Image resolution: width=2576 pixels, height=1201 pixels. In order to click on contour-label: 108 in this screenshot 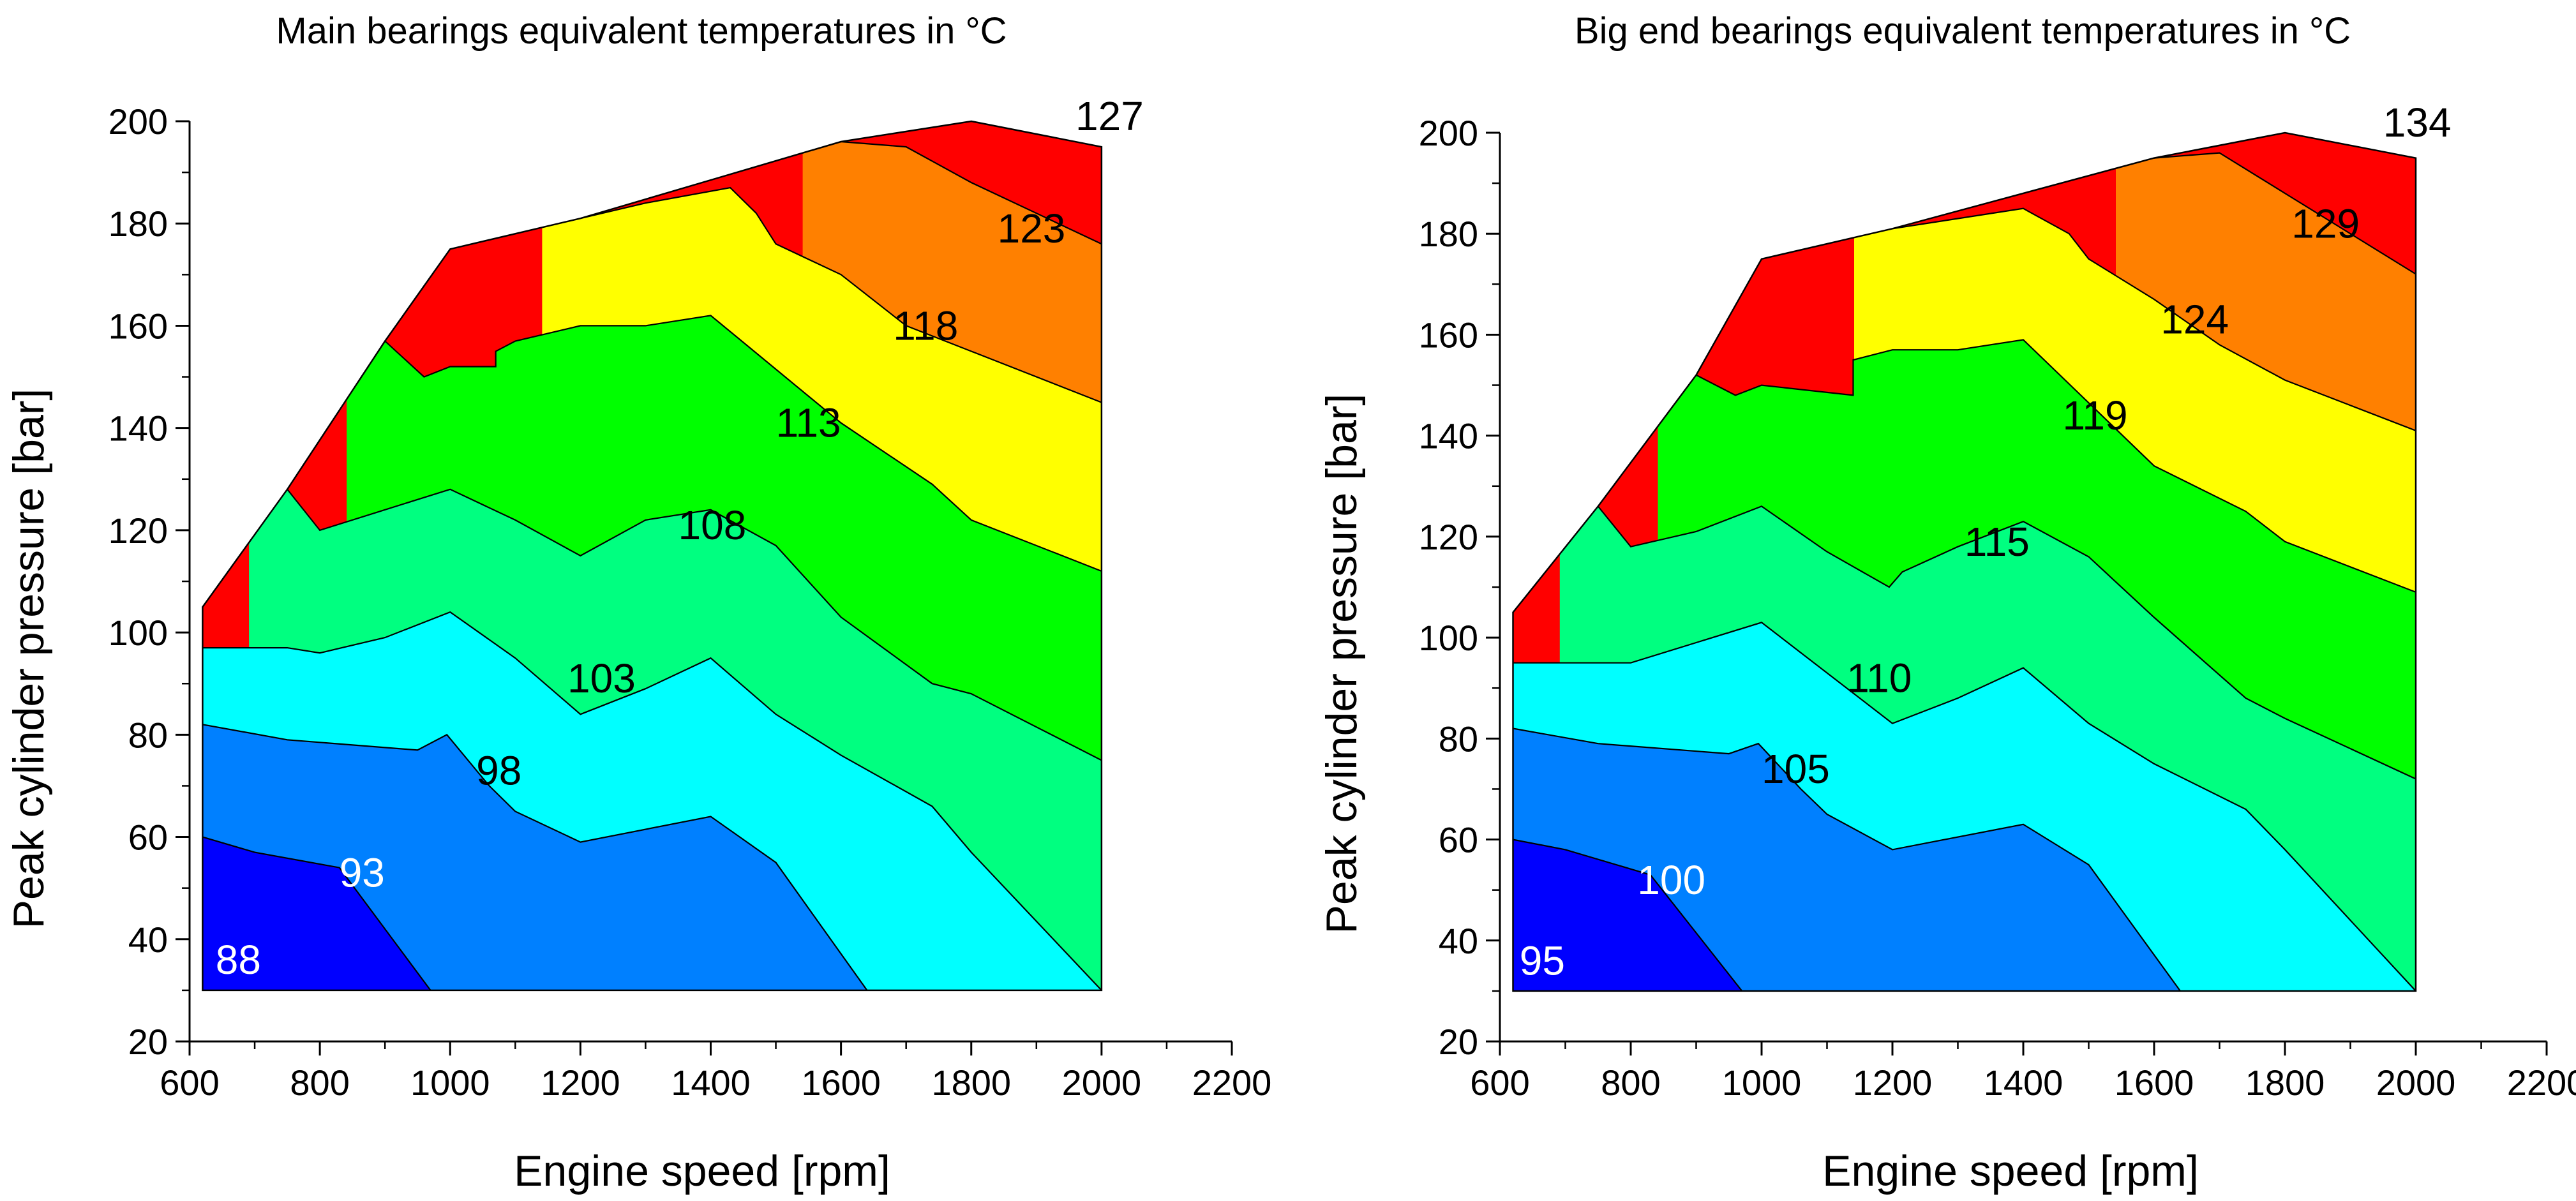, I will do `click(712, 525)`.